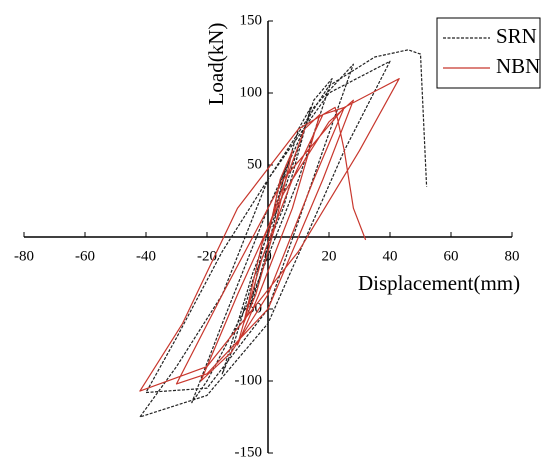 This screenshot has height=476, width=550. What do you see at coordinates (254, 164) in the screenshot?
I see `y-tick-label: 50` at bounding box center [254, 164].